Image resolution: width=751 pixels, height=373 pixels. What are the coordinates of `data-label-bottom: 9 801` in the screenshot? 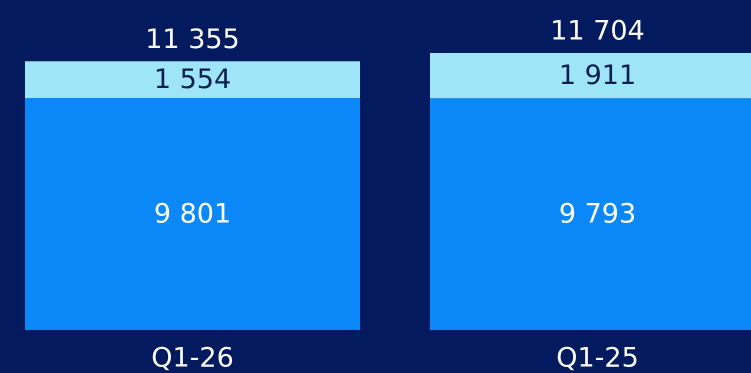 It's located at (192, 214).